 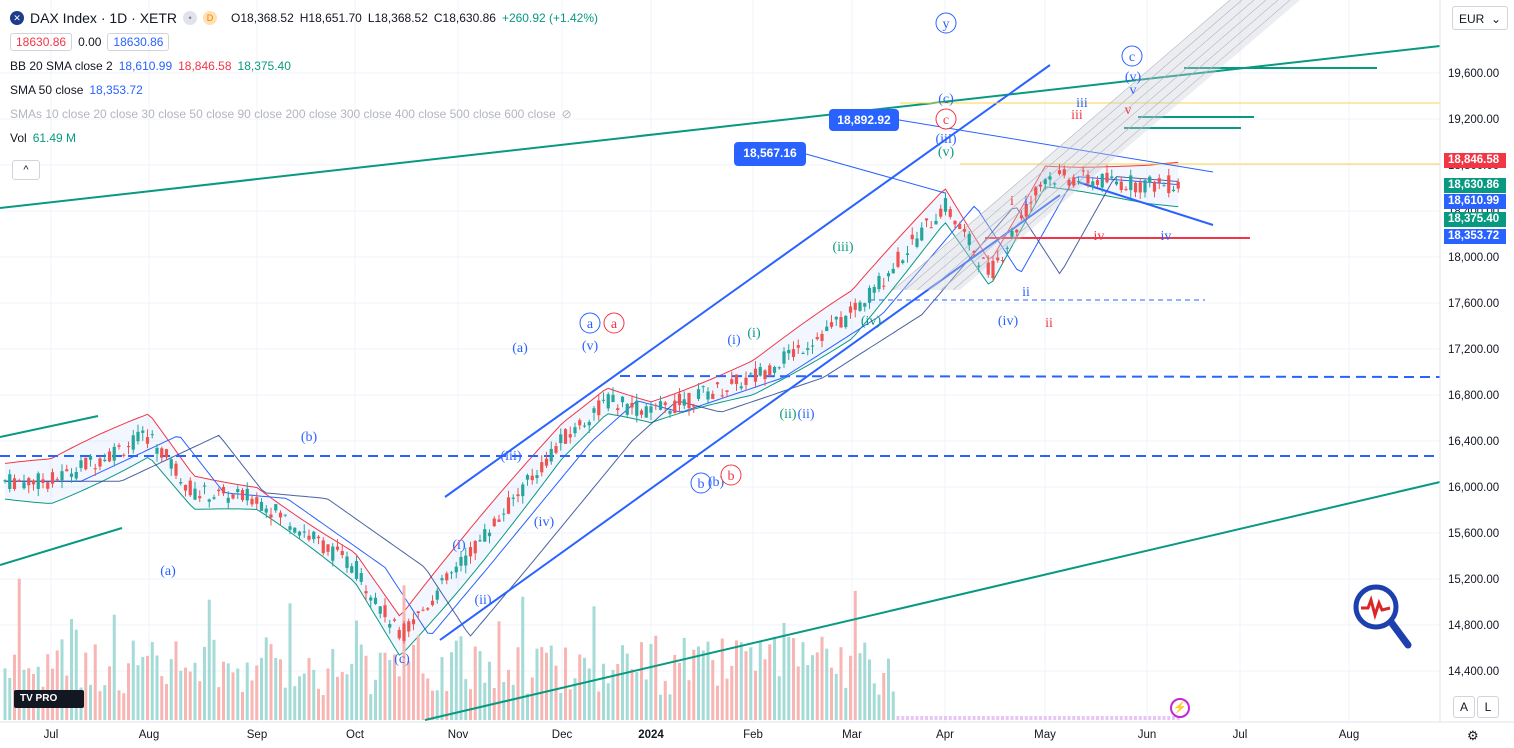 What do you see at coordinates (26, 170) in the screenshot?
I see `collapse-legend-button: ^` at bounding box center [26, 170].